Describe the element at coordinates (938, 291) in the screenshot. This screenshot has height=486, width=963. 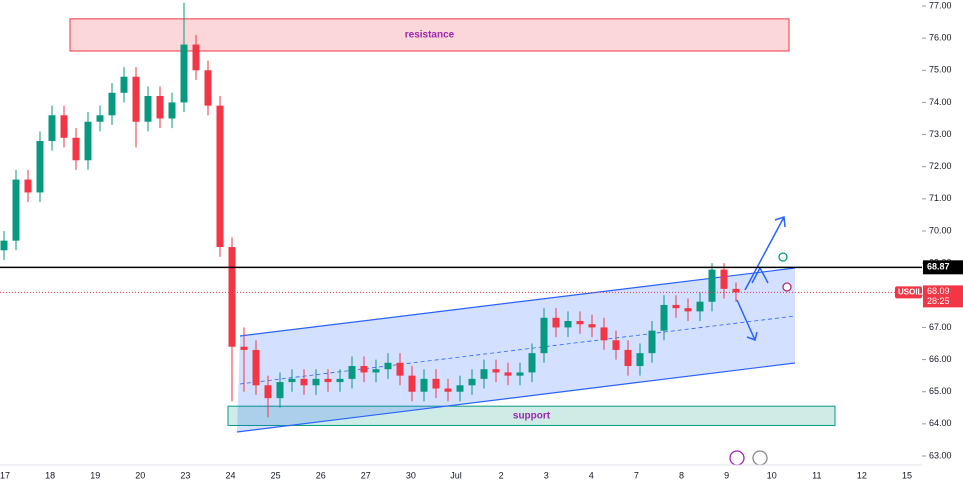
I see `price-label: 68.09` at that location.